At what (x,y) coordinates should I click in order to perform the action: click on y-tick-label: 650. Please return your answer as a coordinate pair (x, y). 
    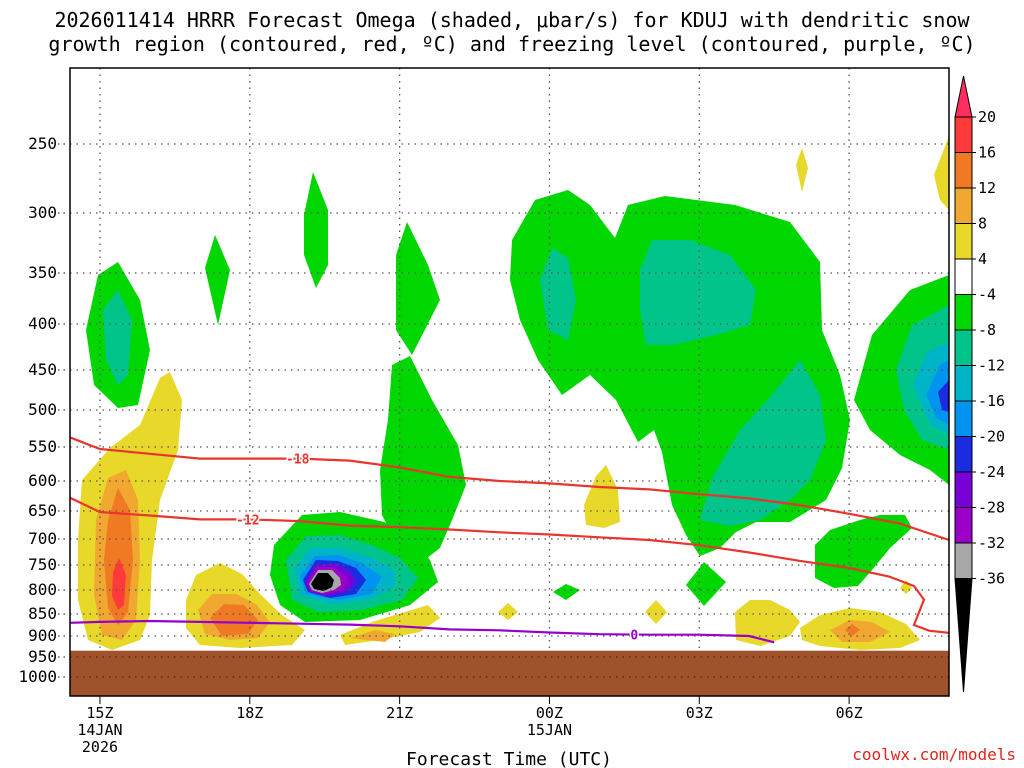
    Looking at the image, I should click on (42, 510).